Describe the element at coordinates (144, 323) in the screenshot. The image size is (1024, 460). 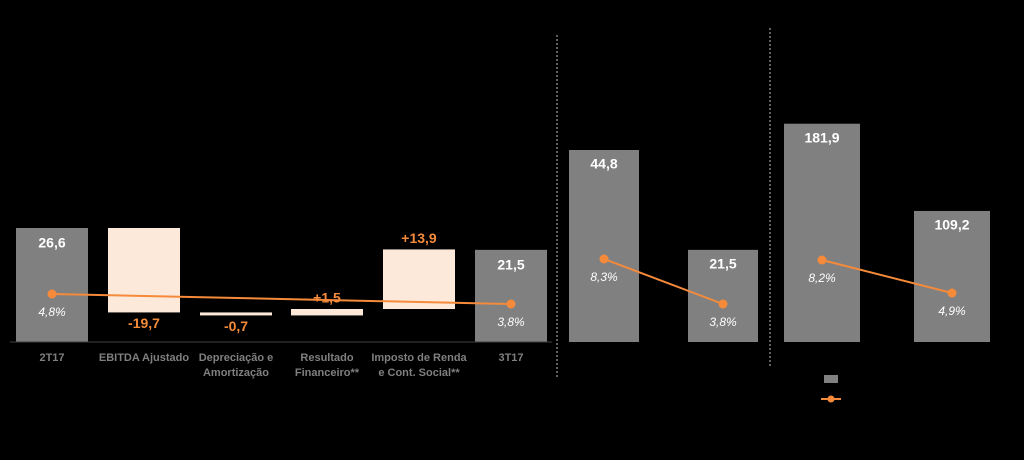
I see `bar-value-label: -19,7` at that location.